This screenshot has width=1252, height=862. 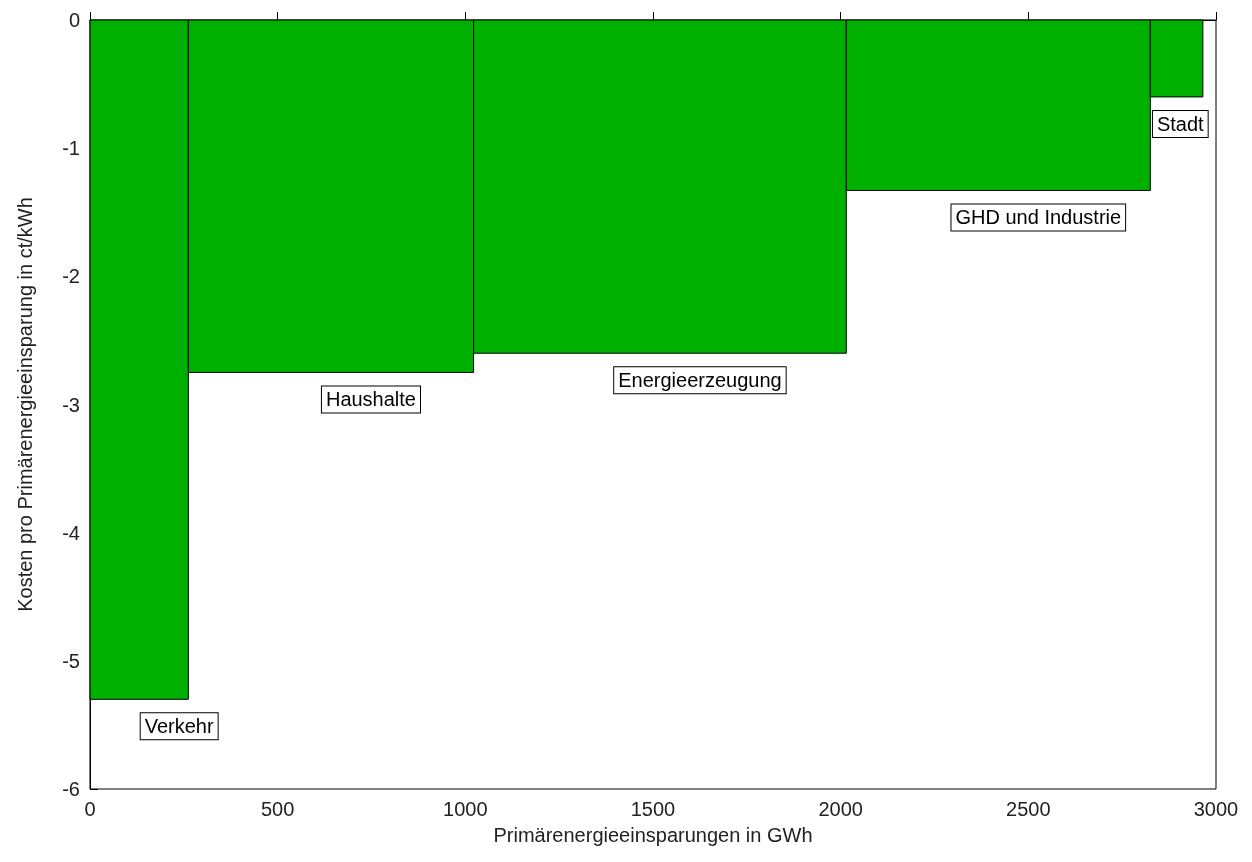 What do you see at coordinates (179, 726) in the screenshot?
I see `annotation: Verkehr` at bounding box center [179, 726].